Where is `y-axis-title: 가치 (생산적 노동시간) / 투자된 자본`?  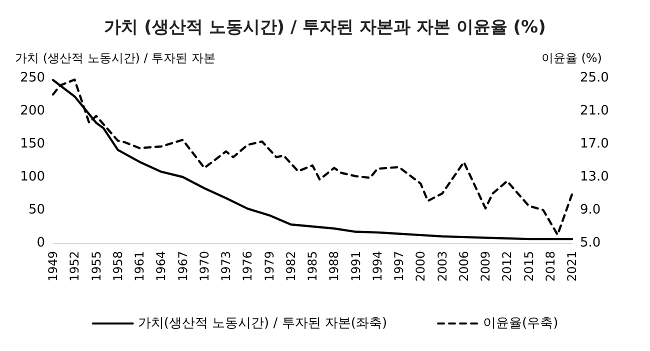
y-axis-title: 가치 (생산적 노동시간) / 투자된 자본 is located at coordinates (115, 58).